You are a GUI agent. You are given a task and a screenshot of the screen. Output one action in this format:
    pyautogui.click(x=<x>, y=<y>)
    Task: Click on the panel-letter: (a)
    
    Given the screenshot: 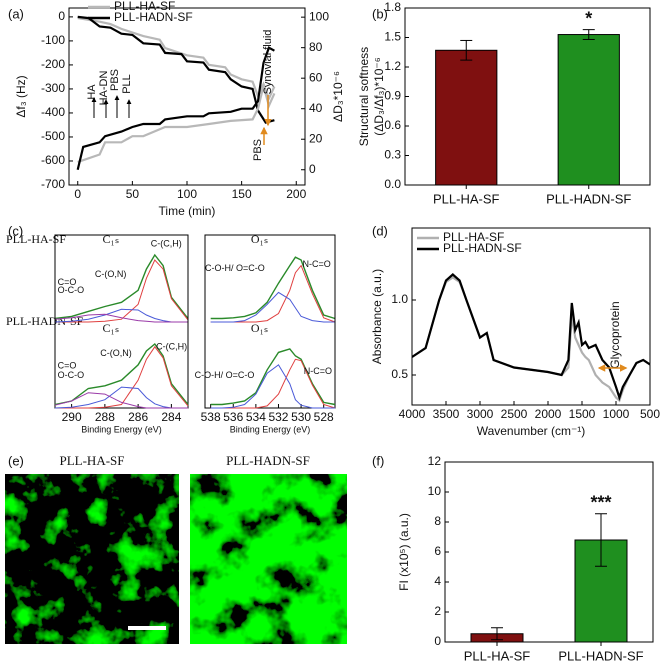 What is the action you would take?
    pyautogui.click(x=16, y=13)
    